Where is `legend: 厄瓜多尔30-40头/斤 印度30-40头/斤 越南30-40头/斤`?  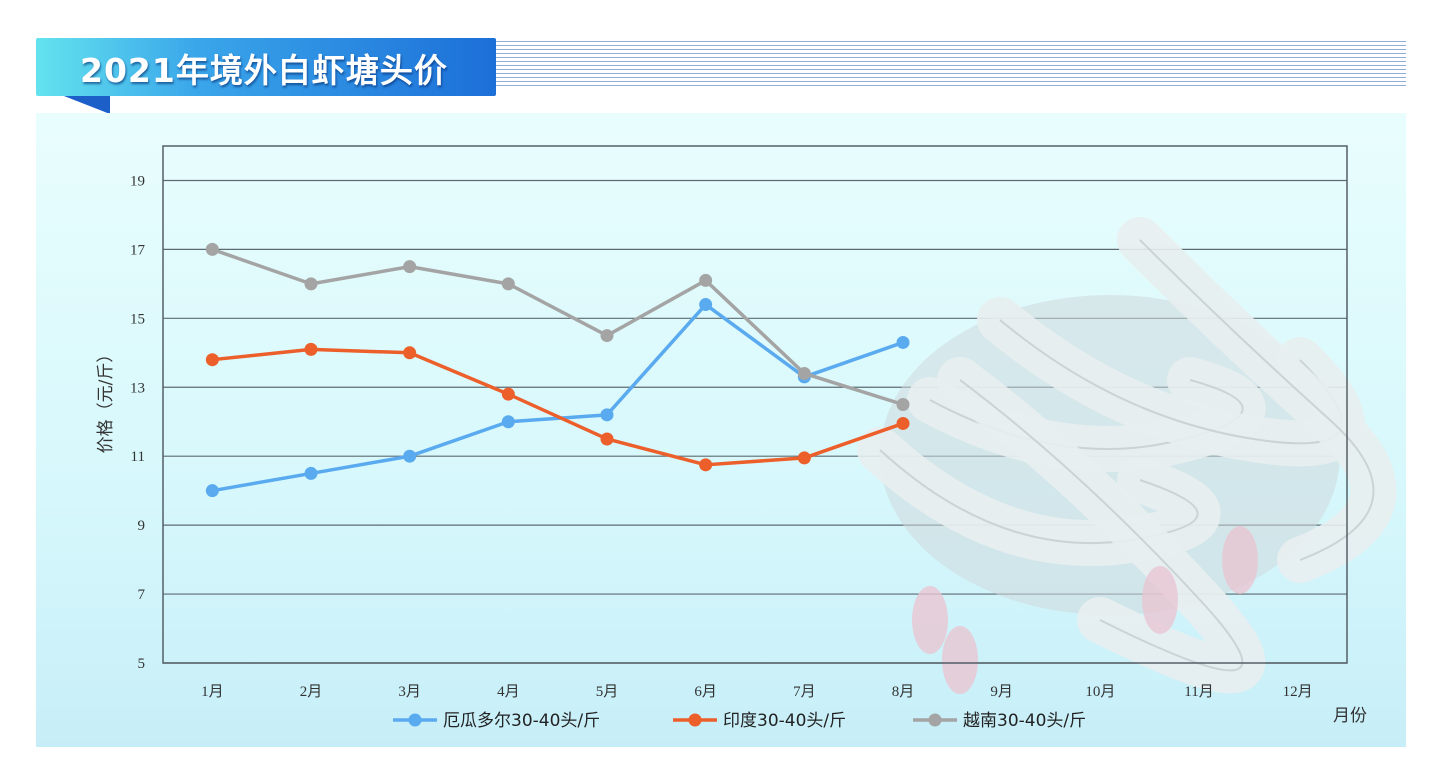
legend: 厄瓜多尔30-40头/斤 印度30-40头/斤 越南30-40头/斤 is located at coordinates (739, 721).